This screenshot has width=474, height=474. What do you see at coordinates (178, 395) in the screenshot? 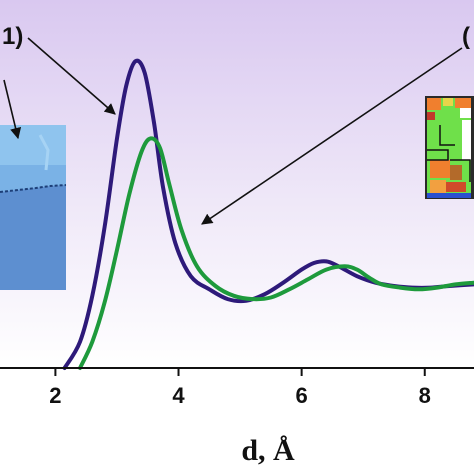
I see `x-tick-label: 4` at bounding box center [178, 395].